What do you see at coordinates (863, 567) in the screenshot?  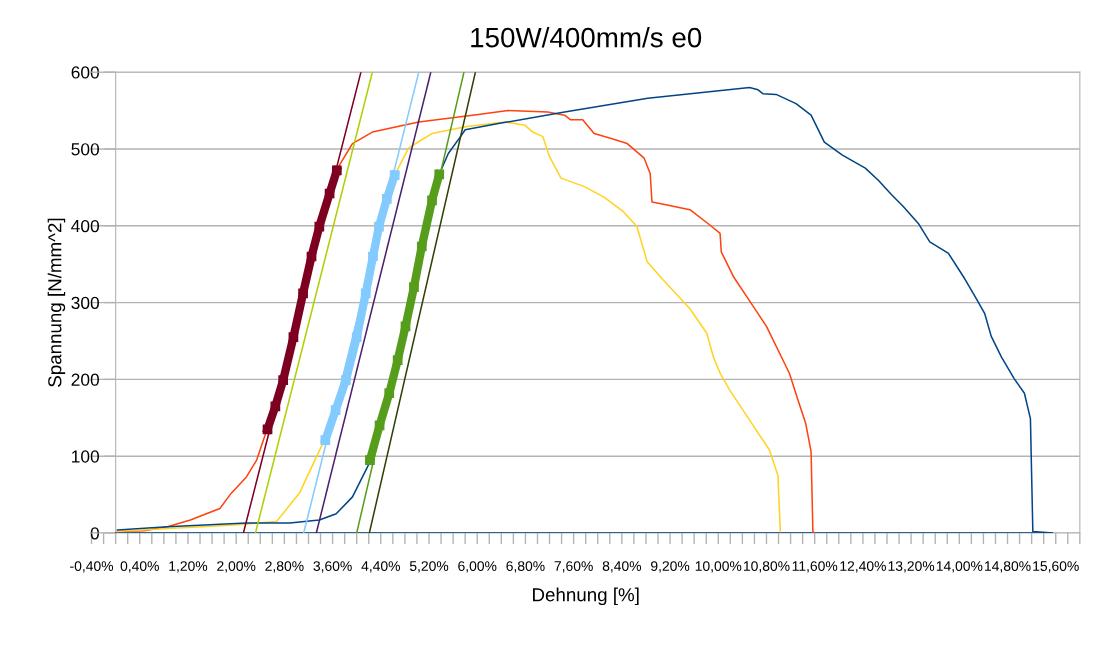 I see `x-tick-label: 12,40%` at bounding box center [863, 567].